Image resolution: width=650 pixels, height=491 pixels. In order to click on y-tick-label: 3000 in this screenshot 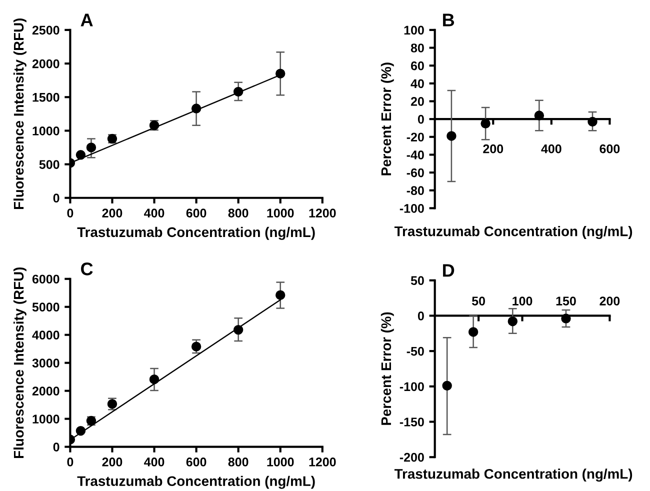, I will do `click(46, 363)`.